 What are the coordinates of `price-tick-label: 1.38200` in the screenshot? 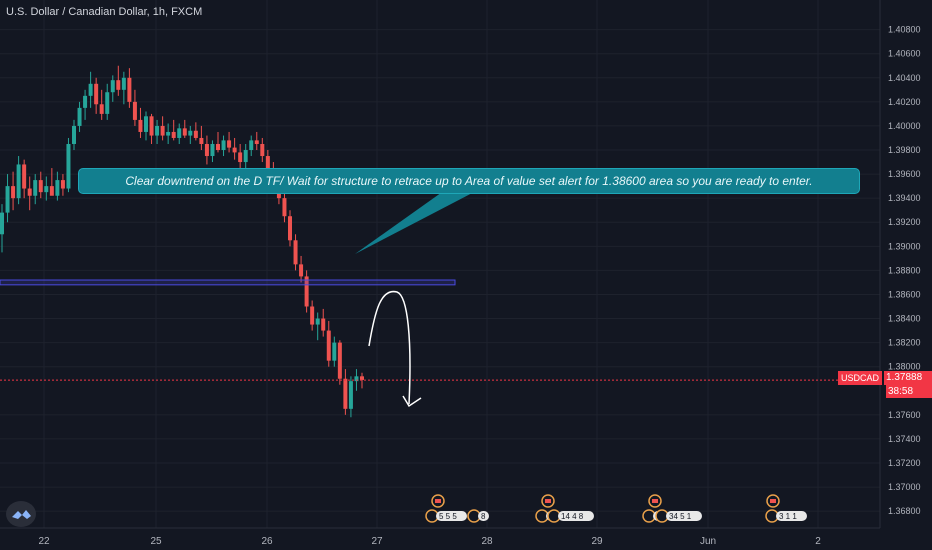 It's located at (904, 343).